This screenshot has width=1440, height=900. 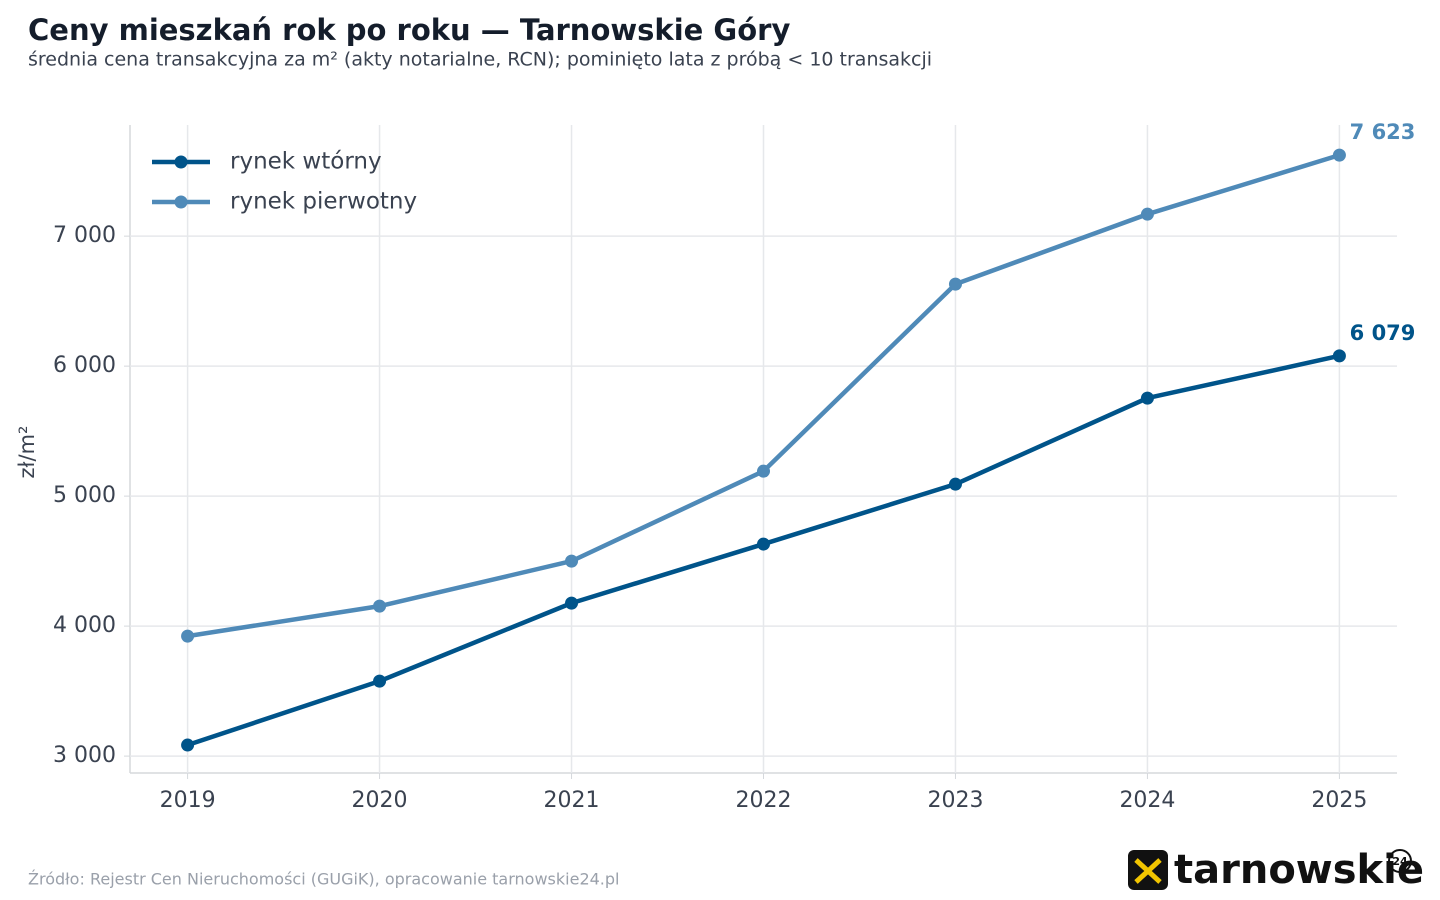 I want to click on x-tick-label: 2025, so click(x=1339, y=800).